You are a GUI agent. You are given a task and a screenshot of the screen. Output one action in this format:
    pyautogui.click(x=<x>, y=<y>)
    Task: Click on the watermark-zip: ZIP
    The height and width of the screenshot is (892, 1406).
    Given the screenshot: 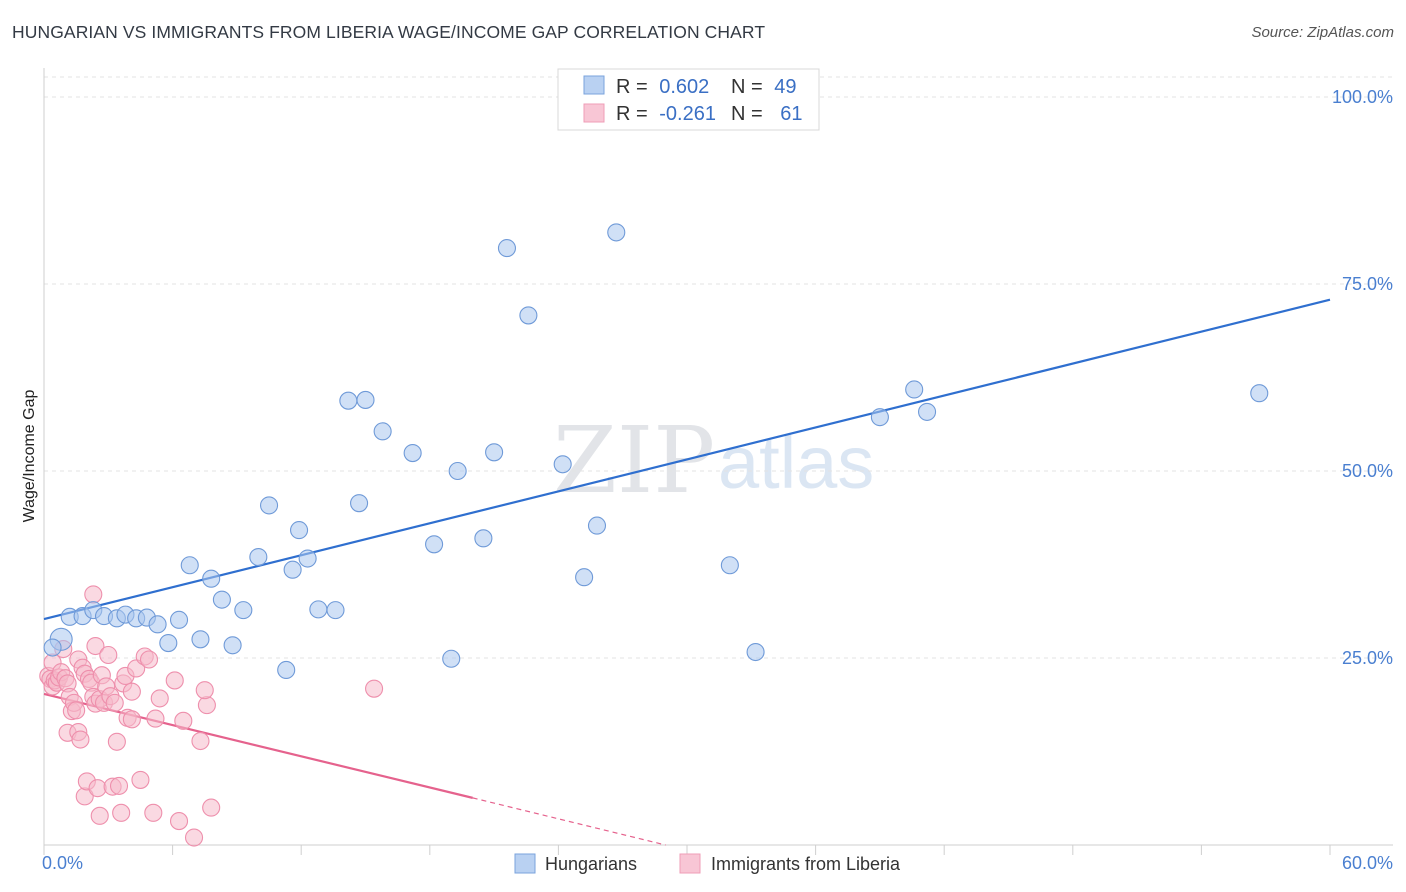 What is the action you would take?
    pyautogui.click(x=634, y=460)
    